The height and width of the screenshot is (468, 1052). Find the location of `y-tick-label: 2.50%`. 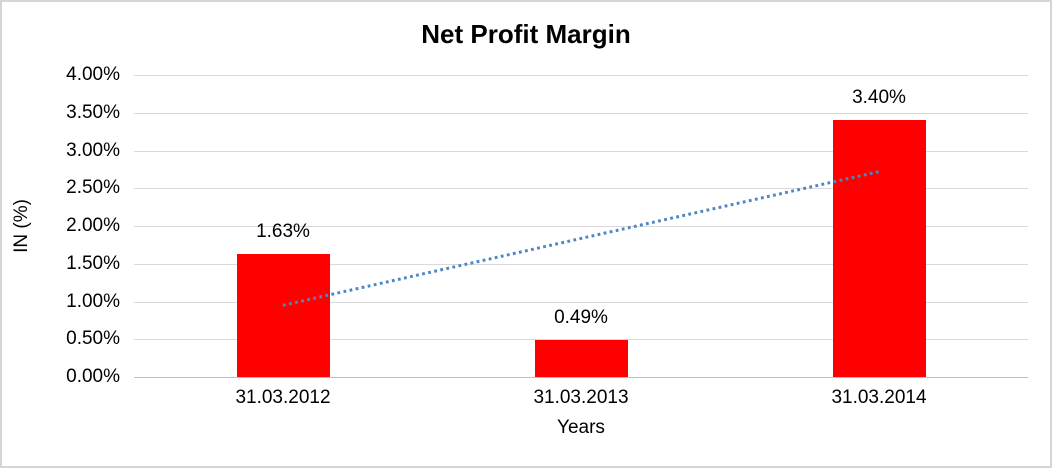

y-tick-label: 2.50% is located at coordinates (93, 188).